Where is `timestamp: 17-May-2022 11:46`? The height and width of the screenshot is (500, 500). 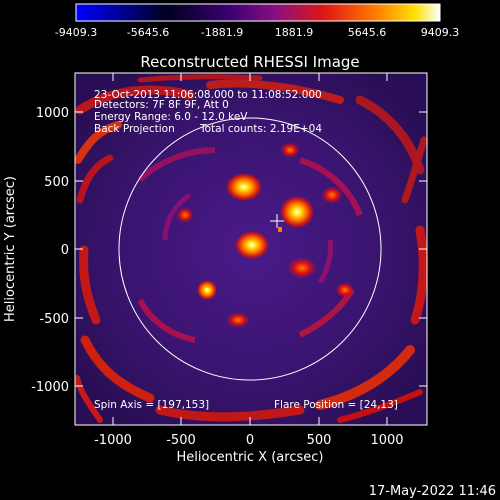 timestamp: 17-May-2022 11:46 is located at coordinates (432, 491).